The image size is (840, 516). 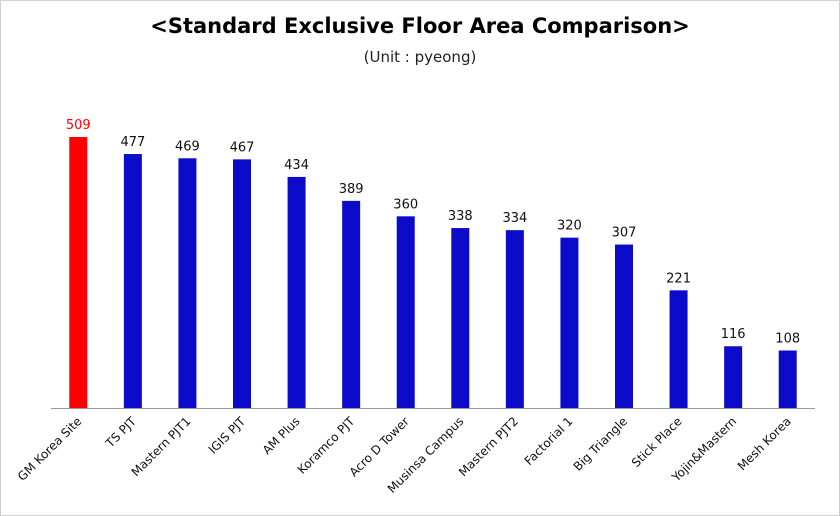 What do you see at coordinates (78, 125) in the screenshot?
I see `data-label-0: 509` at bounding box center [78, 125].